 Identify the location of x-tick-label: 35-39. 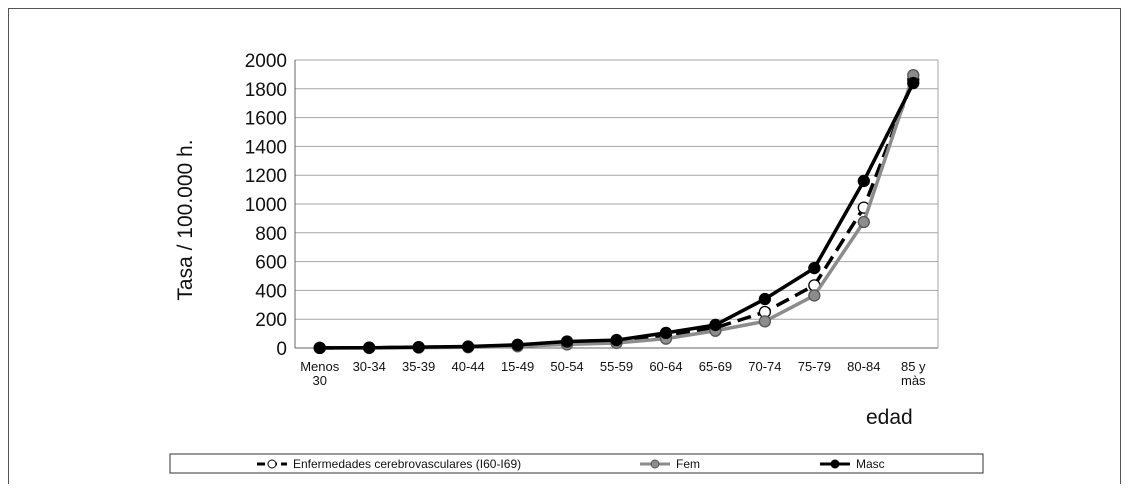
(418, 366).